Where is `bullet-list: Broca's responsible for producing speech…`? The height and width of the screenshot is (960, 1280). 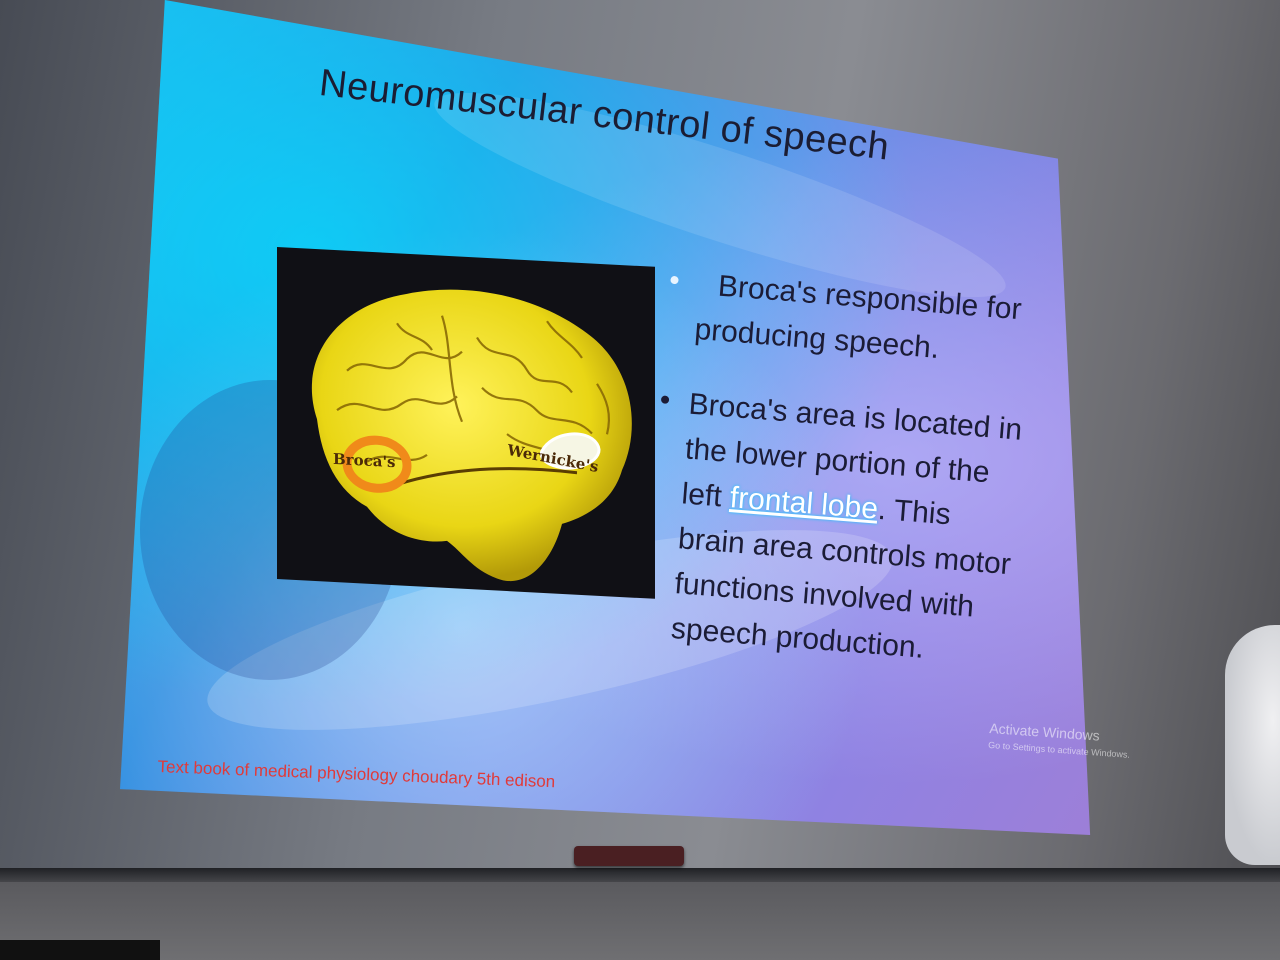
bullet-list: Broca's responsible for producing speech… is located at coordinates (849, 484).